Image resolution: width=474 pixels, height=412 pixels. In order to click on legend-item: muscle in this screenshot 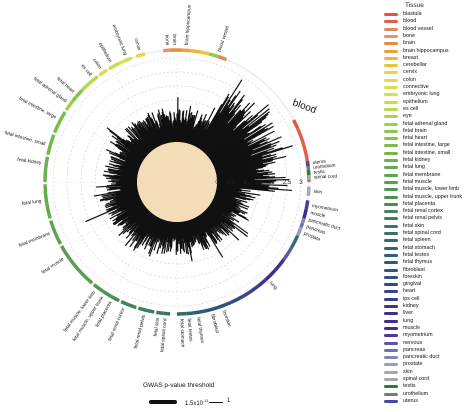, I will do `click(402, 328)`.